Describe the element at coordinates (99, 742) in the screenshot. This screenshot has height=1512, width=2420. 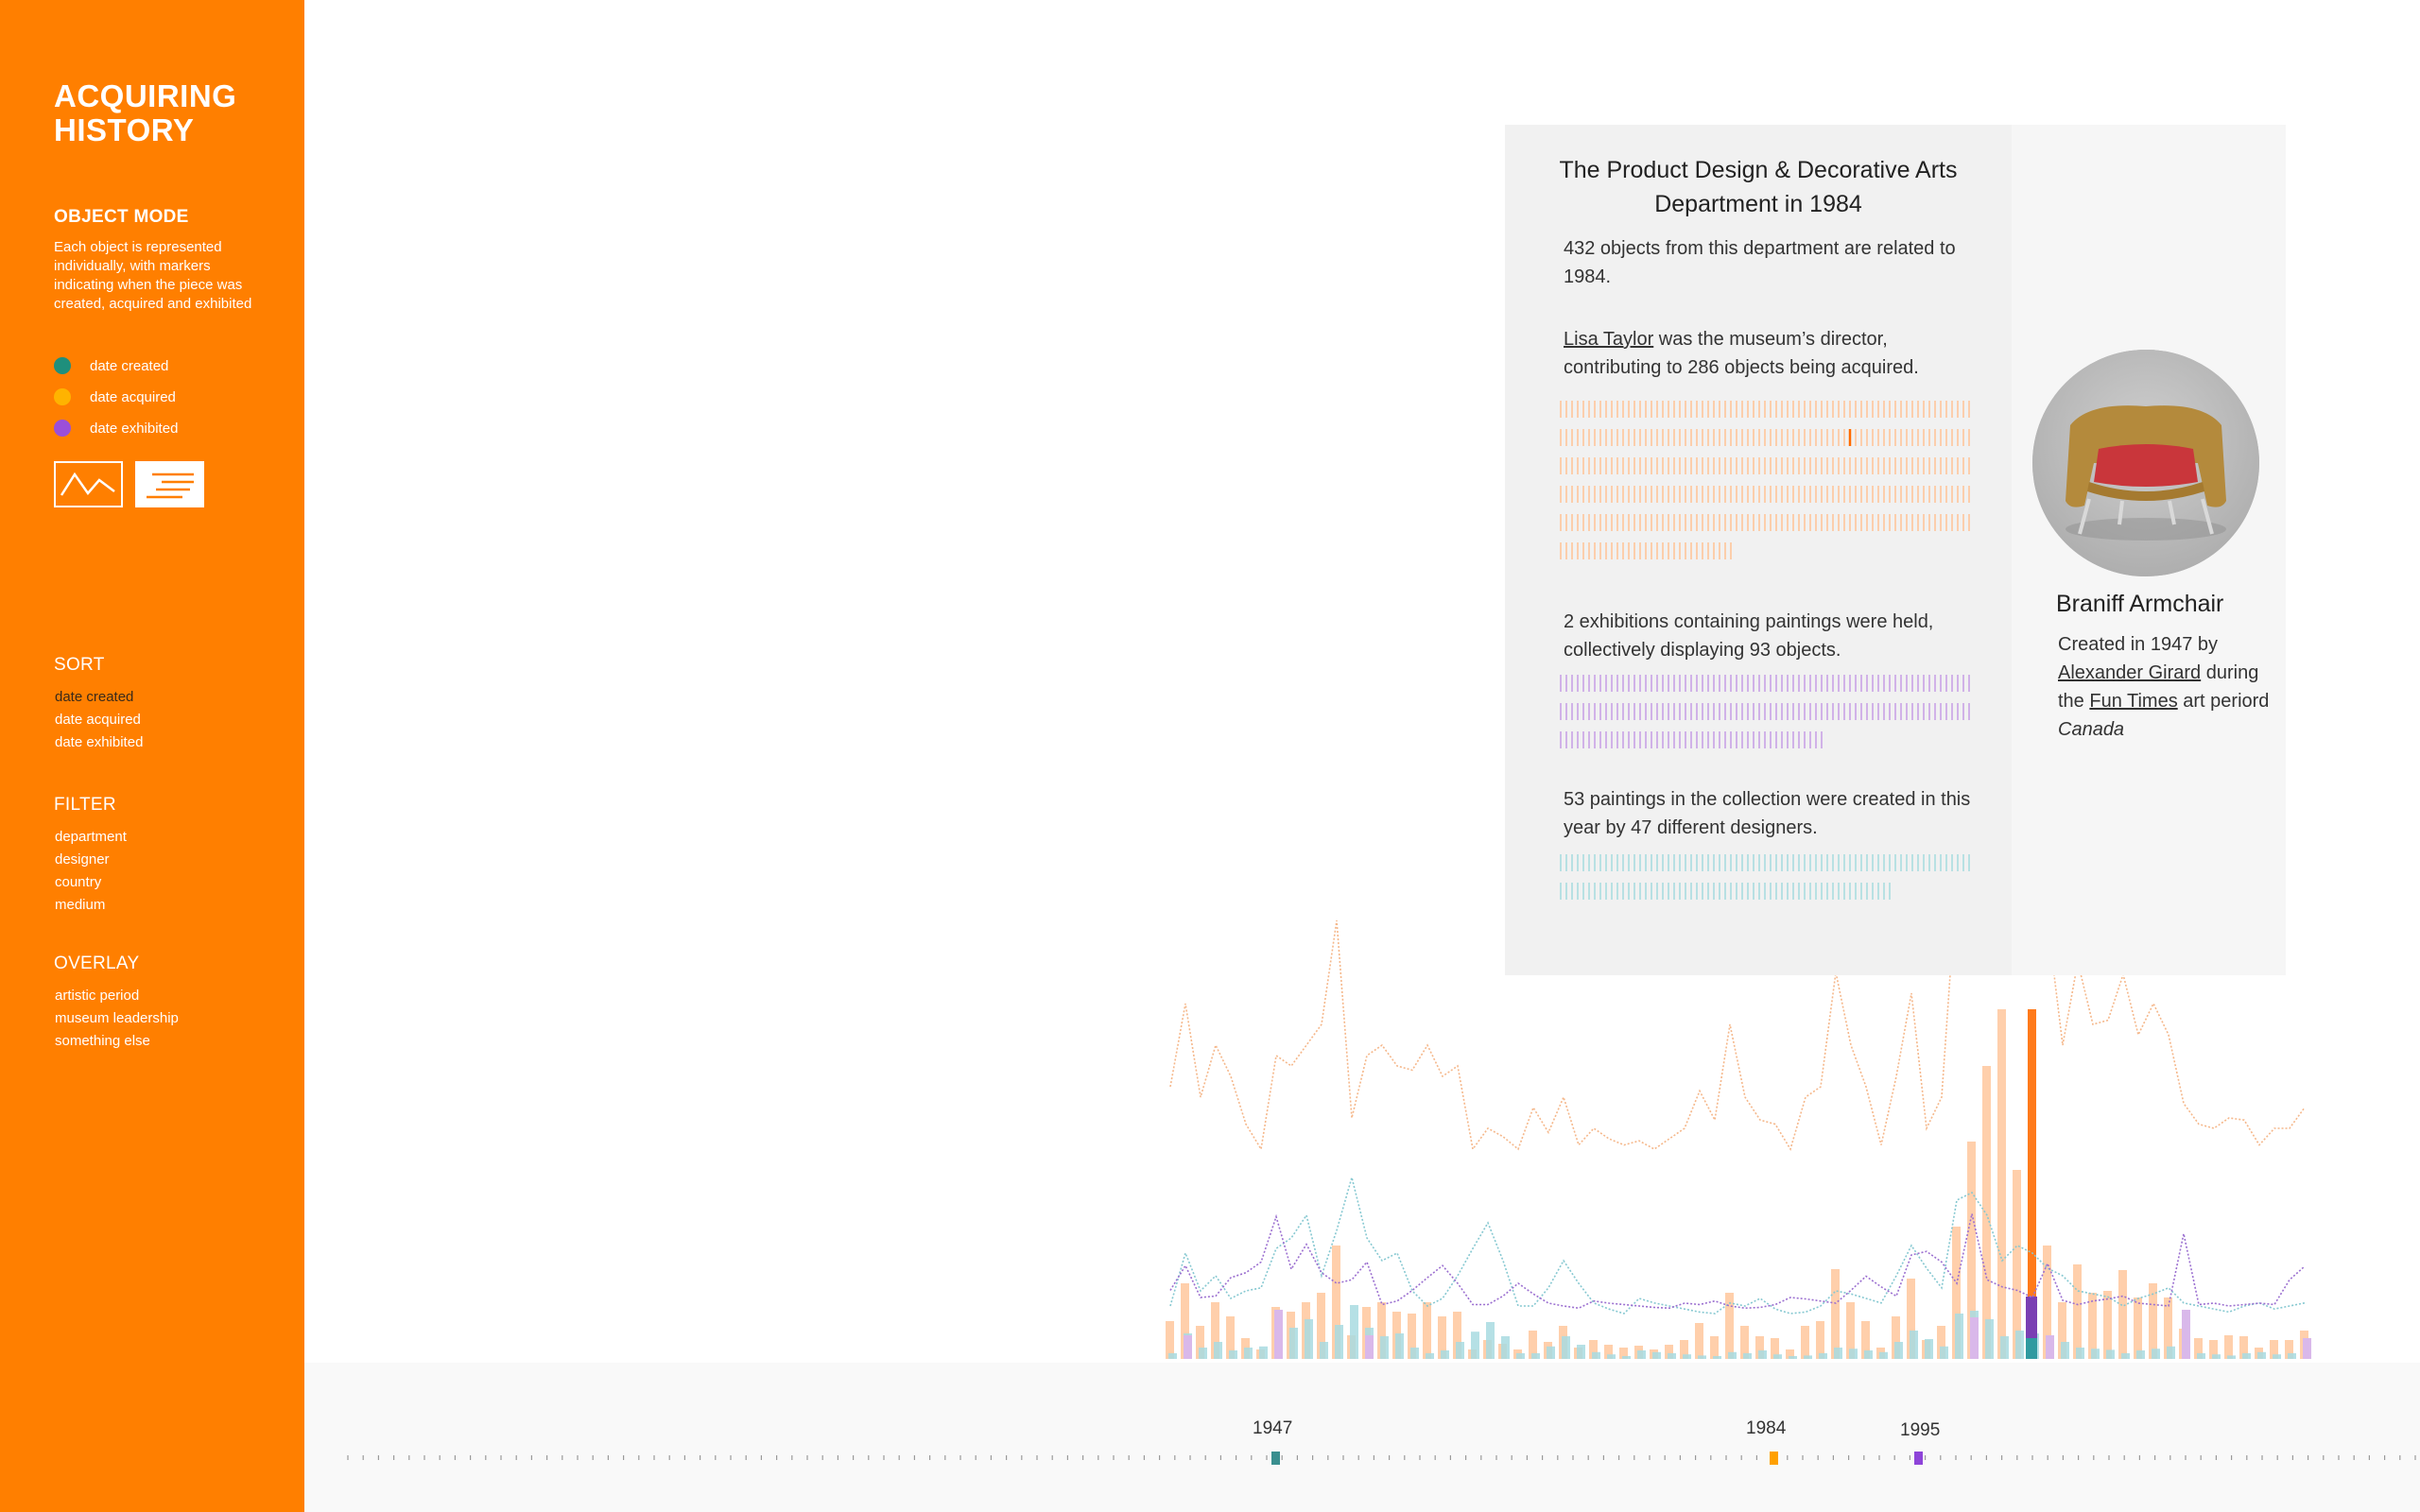
I see `sort-date-exhibited: date exhibited` at that location.